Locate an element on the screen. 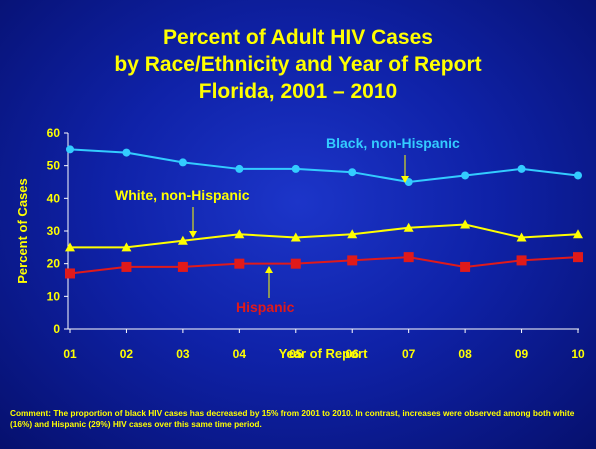 The height and width of the screenshot is (449, 596). x-axis-title: Year of Report is located at coordinates (324, 353).